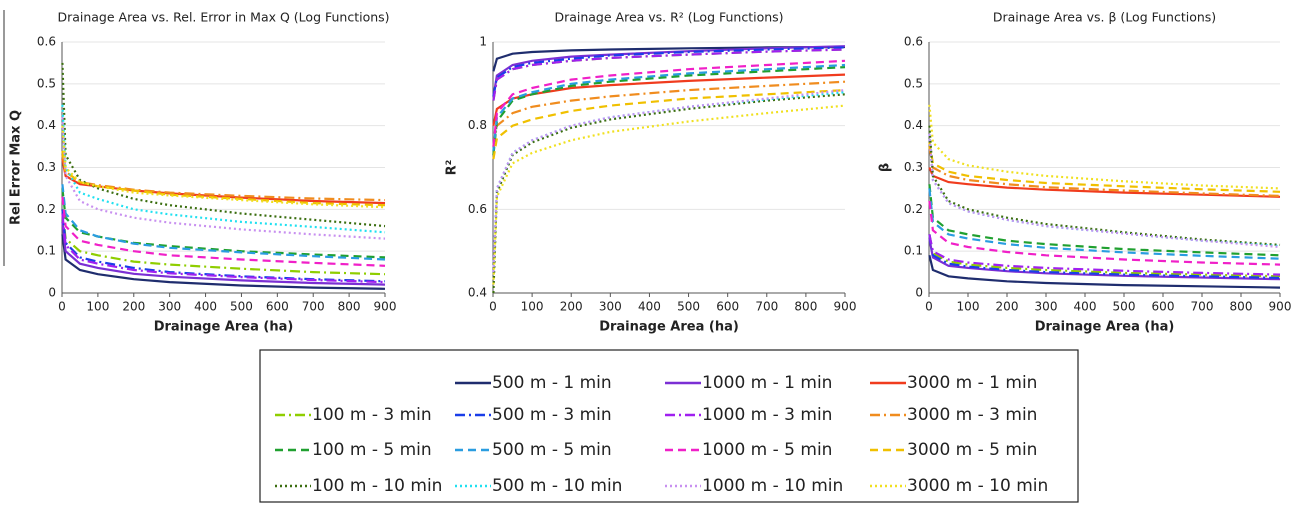 Image resolution: width=1308 pixels, height=509 pixels. What do you see at coordinates (772, 486) in the screenshot?
I see `legend-label: 1000 m - 10 min` at bounding box center [772, 486].